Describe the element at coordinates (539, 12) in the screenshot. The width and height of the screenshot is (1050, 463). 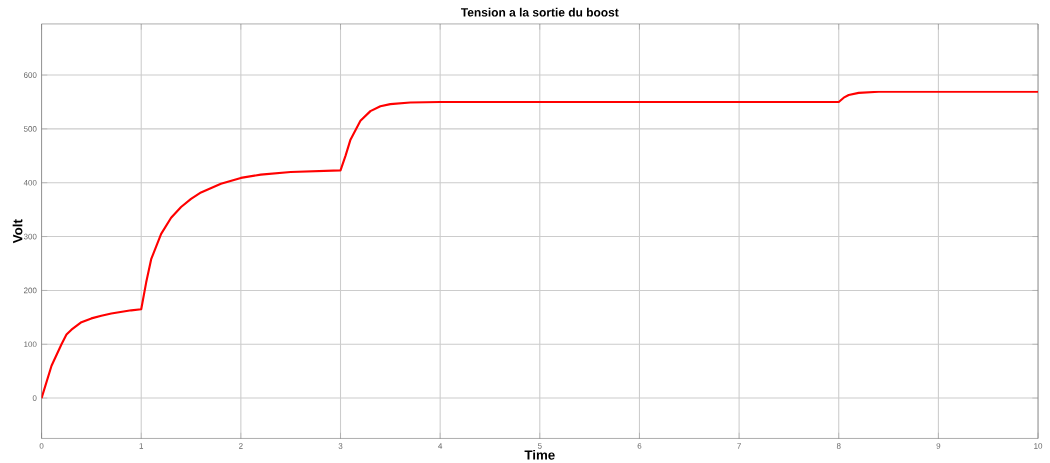
I see `chart-title: Tension a la sortie du boost` at that location.